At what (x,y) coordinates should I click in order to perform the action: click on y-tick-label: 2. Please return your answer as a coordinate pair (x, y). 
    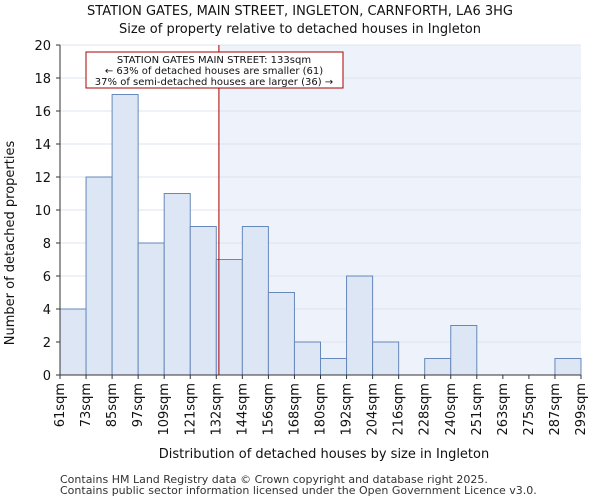
    Looking at the image, I should click on (47, 343).